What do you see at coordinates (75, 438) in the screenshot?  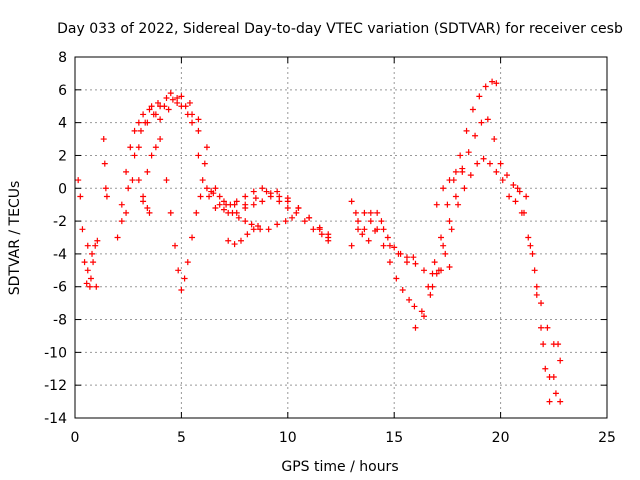 I see `x-tick-label: 0` at bounding box center [75, 438].